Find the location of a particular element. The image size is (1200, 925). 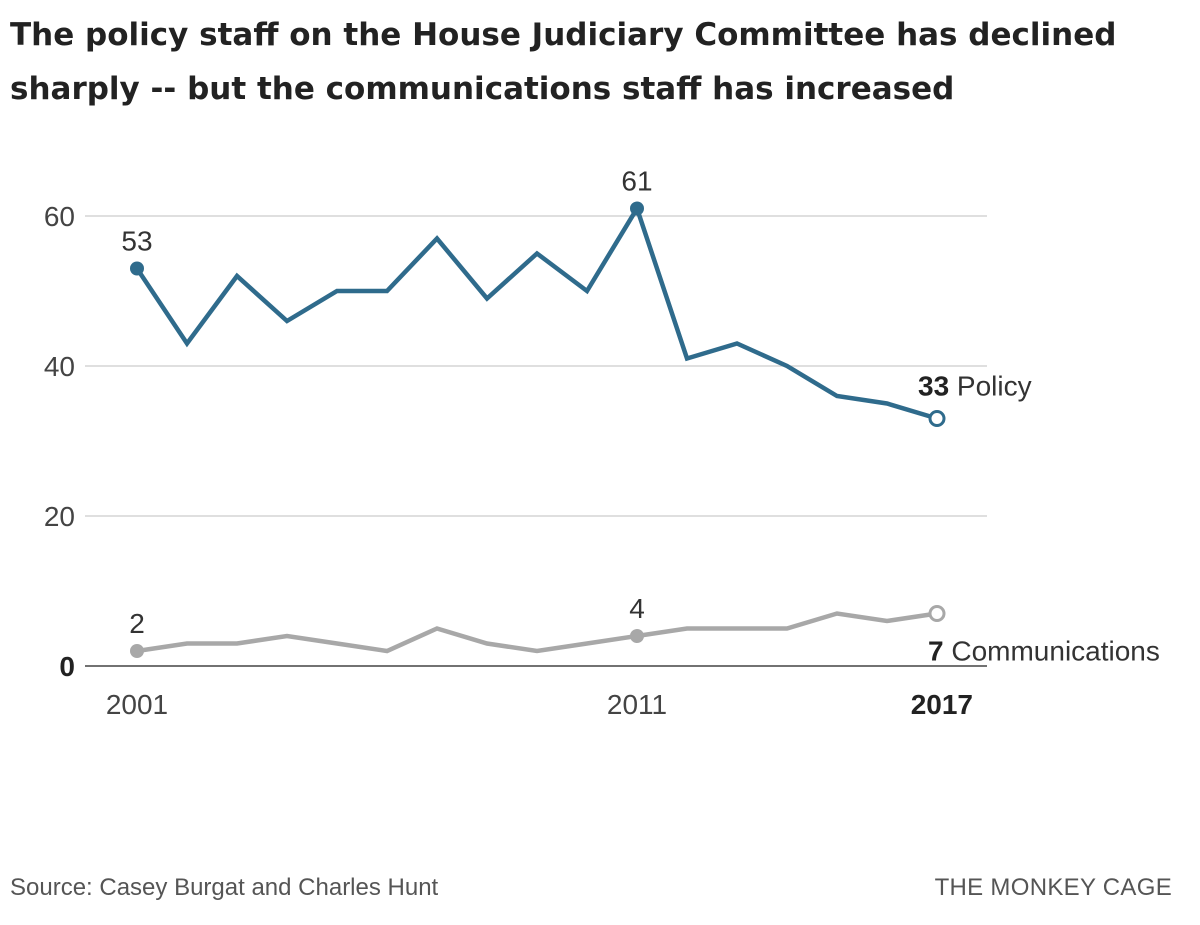

x-tick-label: 2011 is located at coordinates (637, 704).